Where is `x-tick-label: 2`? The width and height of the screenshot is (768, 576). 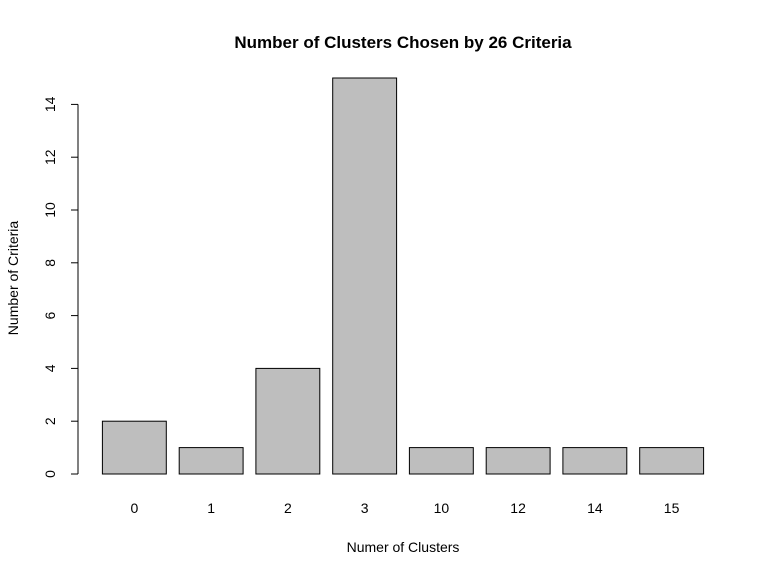
x-tick-label: 2 is located at coordinates (288, 508).